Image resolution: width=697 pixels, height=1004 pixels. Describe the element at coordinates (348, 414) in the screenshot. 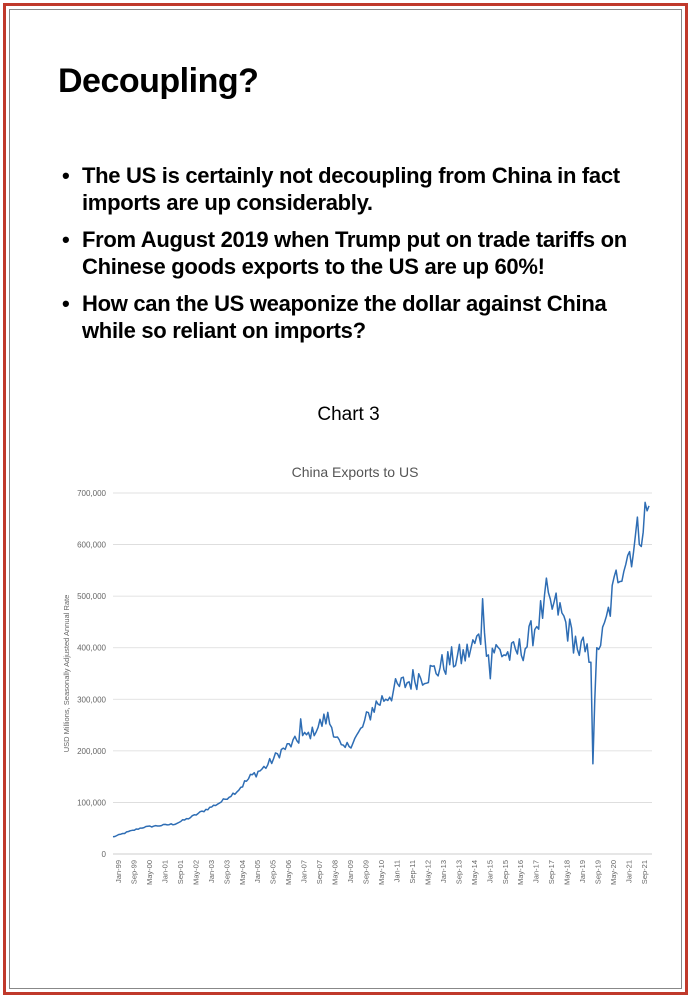

I see `chart-caption: Chart 3` at that location.